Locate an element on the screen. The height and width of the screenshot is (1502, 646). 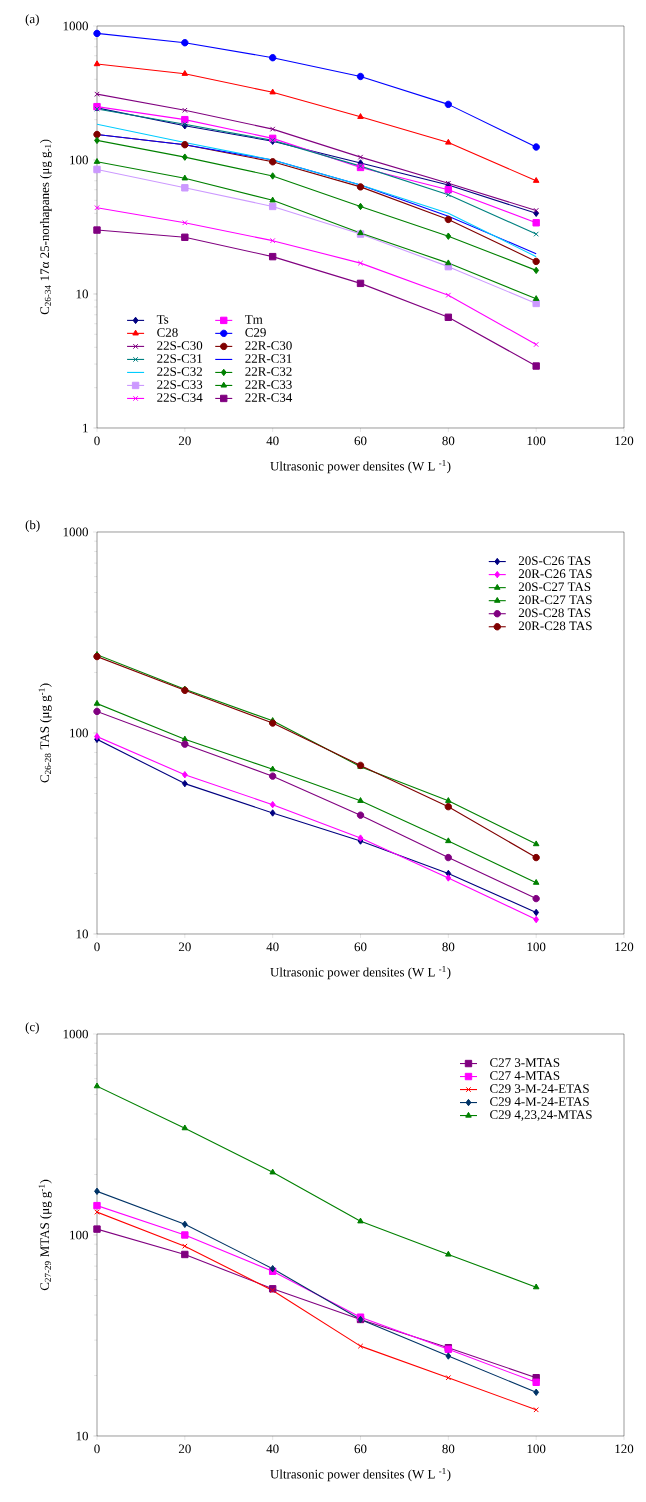
legend-label: 20R-C26 TAS is located at coordinates (555, 574).